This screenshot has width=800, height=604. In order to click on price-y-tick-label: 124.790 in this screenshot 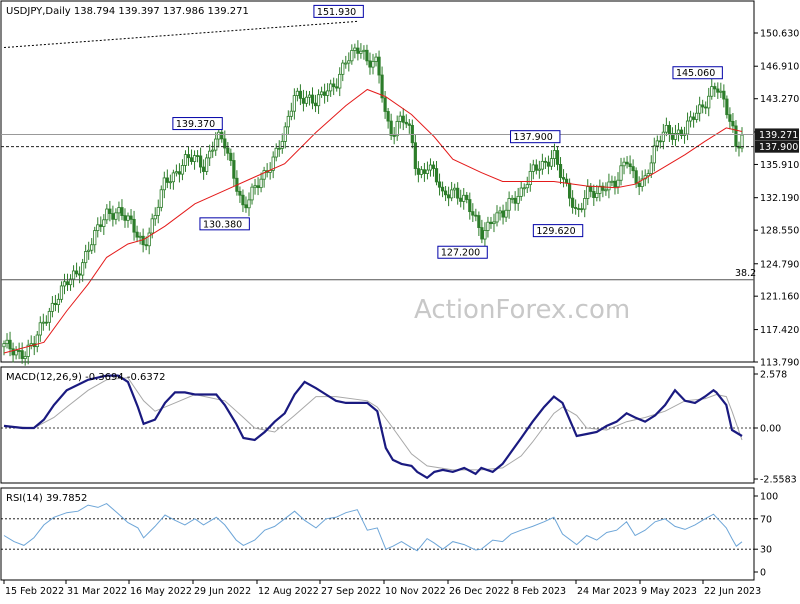, I will do `click(779, 264)`.